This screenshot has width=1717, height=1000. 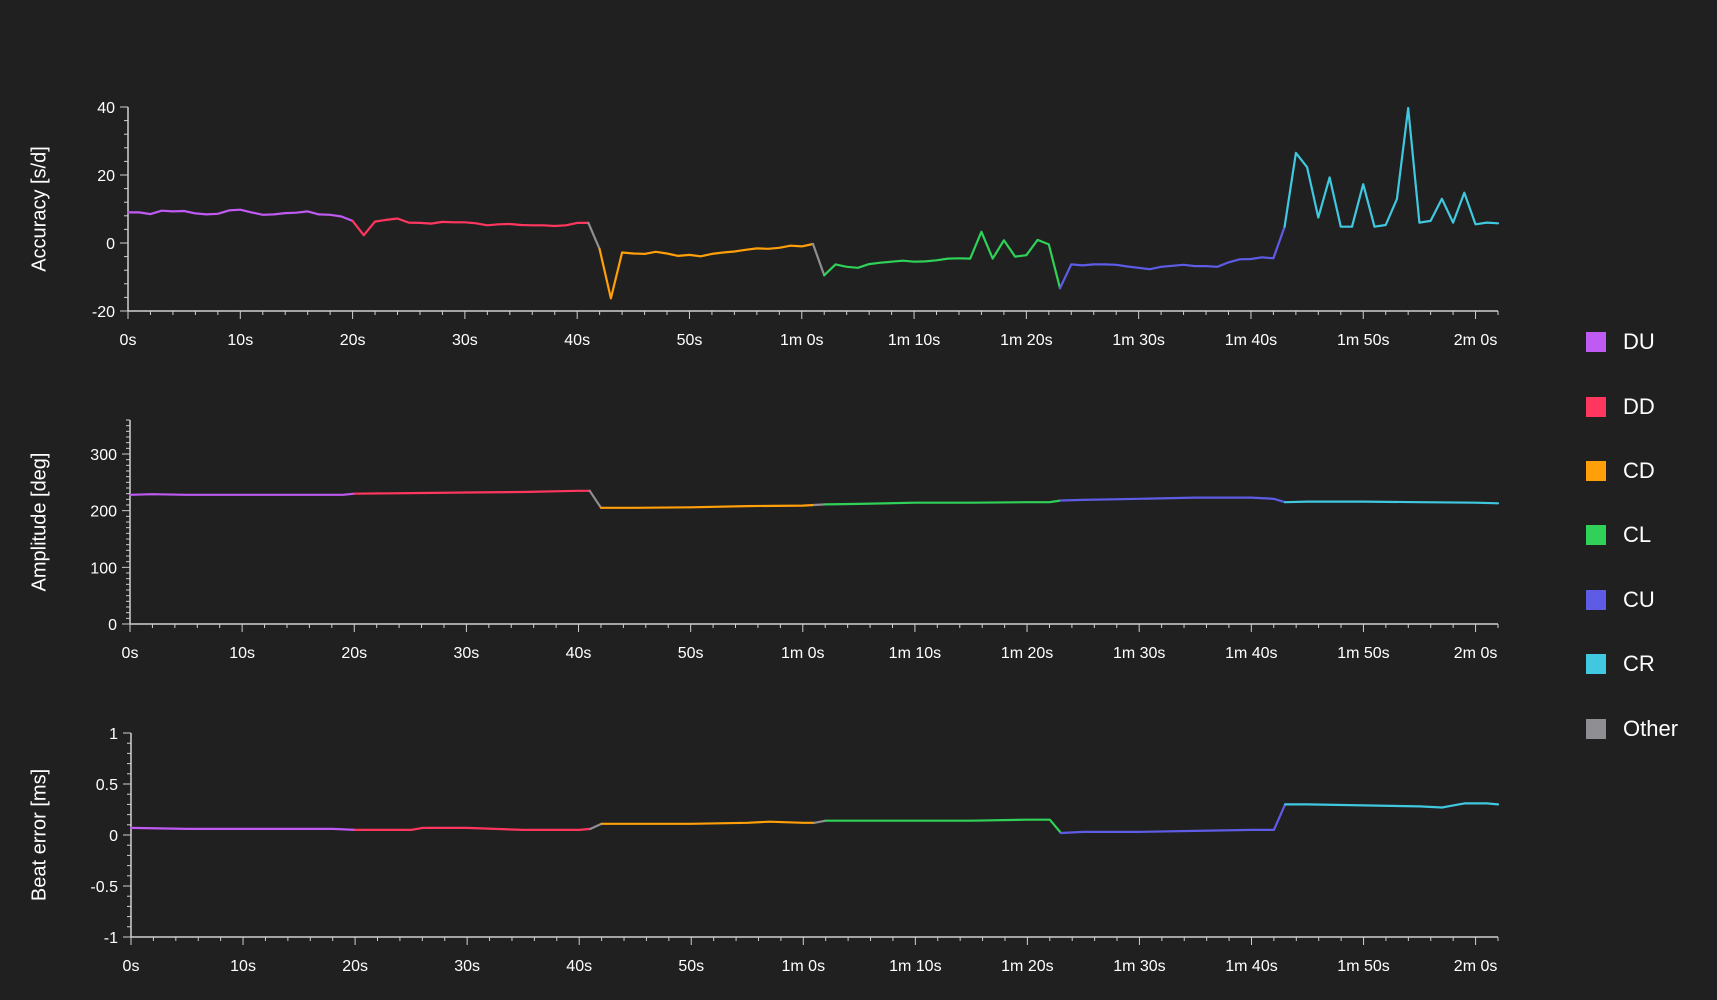 I want to click on legend-item-other: Other, so click(x=1632, y=728).